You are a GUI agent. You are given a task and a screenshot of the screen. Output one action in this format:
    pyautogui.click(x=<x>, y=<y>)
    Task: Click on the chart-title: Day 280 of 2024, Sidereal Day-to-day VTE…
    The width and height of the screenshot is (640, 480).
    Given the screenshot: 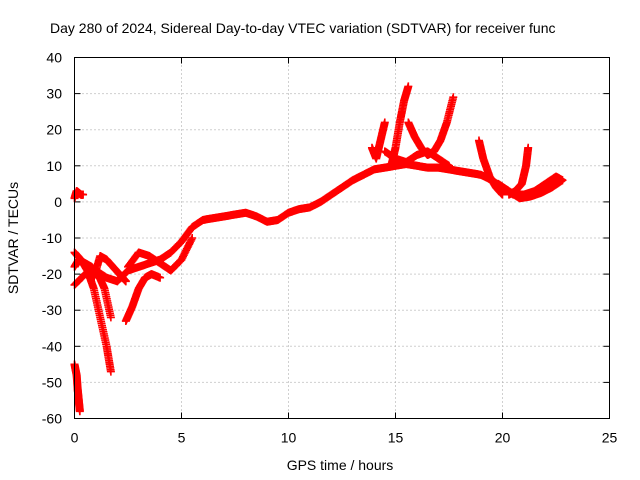 What is the action you would take?
    pyautogui.click(x=303, y=28)
    